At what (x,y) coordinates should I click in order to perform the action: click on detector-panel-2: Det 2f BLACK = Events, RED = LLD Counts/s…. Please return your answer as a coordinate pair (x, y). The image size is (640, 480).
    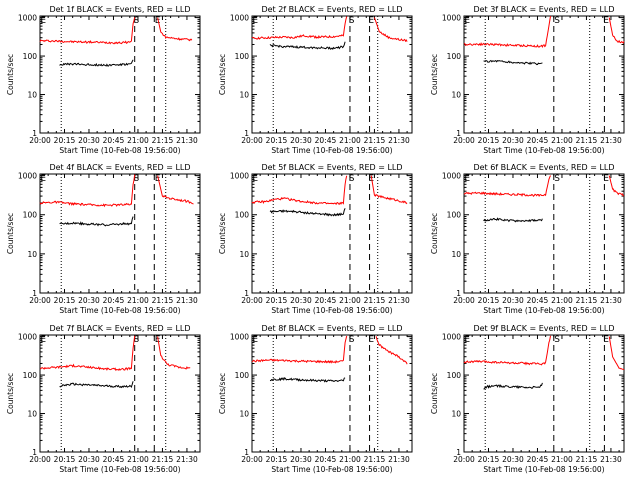
    Looking at the image, I should click on (315, 80).